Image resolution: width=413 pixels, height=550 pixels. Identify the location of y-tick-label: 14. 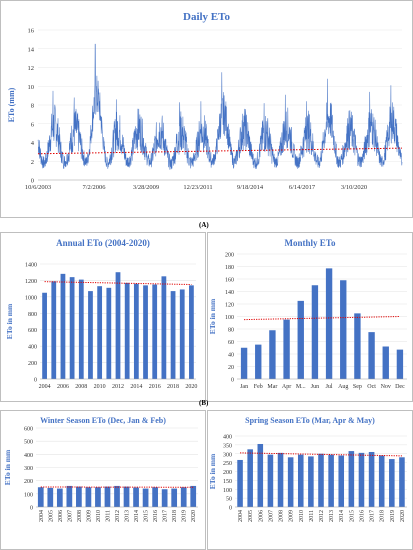
(31, 49).